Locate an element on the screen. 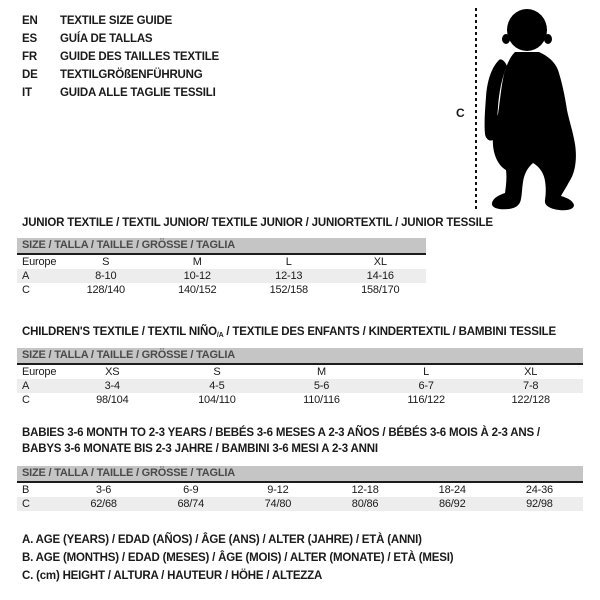 The image size is (600, 600). table-row: B 3-6 6-9 9-12 12-18 18-24 24-36 is located at coordinates (300, 490).